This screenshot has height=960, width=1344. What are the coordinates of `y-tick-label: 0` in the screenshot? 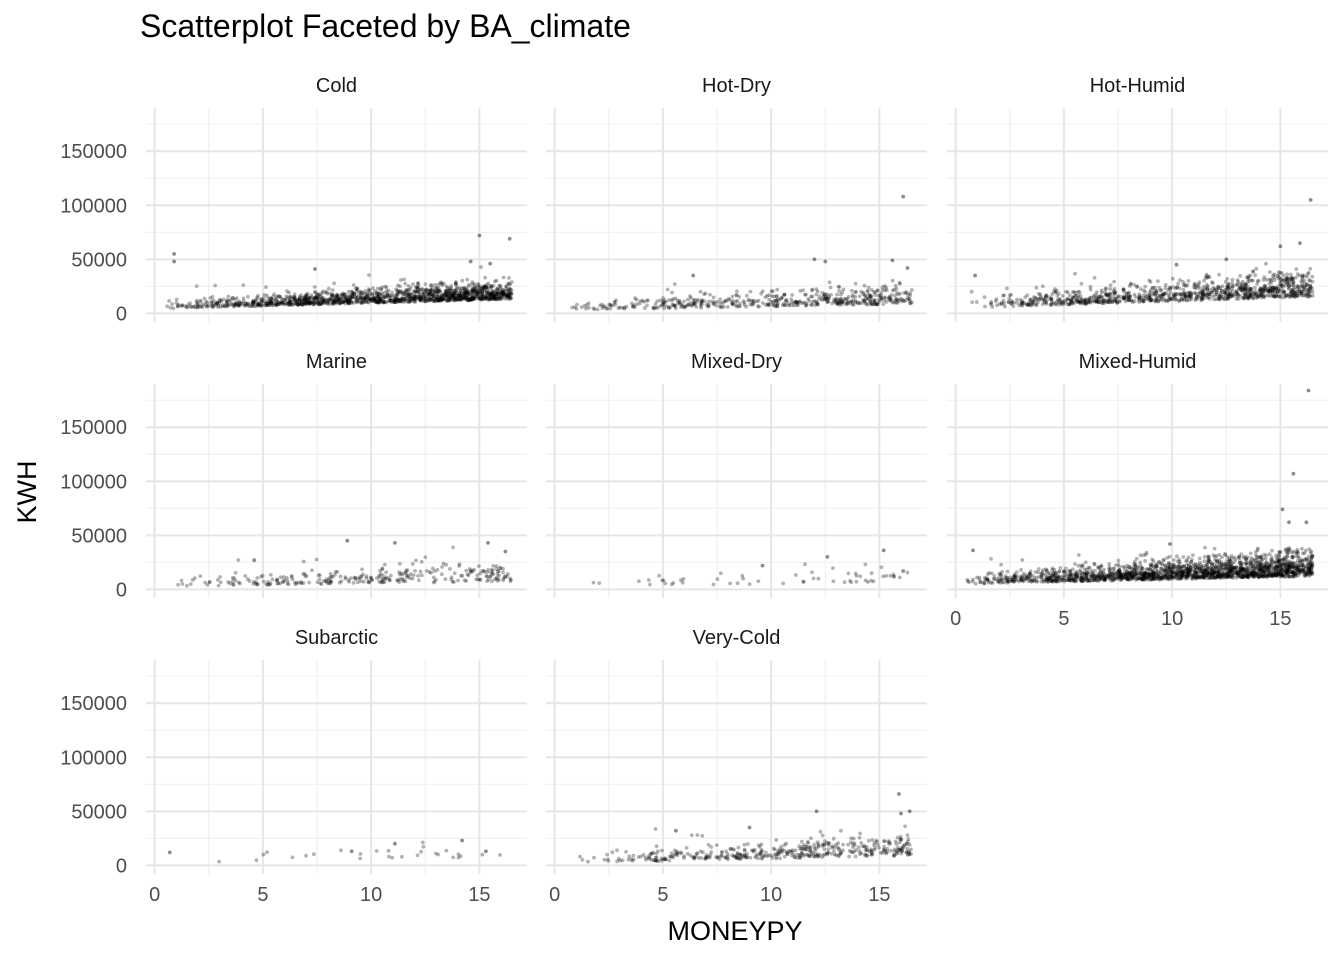 It's located at (121, 314).